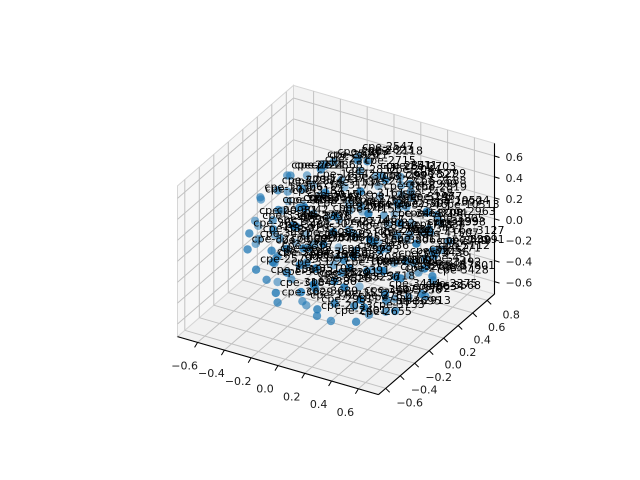 The width and height of the screenshot is (640, 480). I want to click on point-label: cpe-1342, so click(386, 240).